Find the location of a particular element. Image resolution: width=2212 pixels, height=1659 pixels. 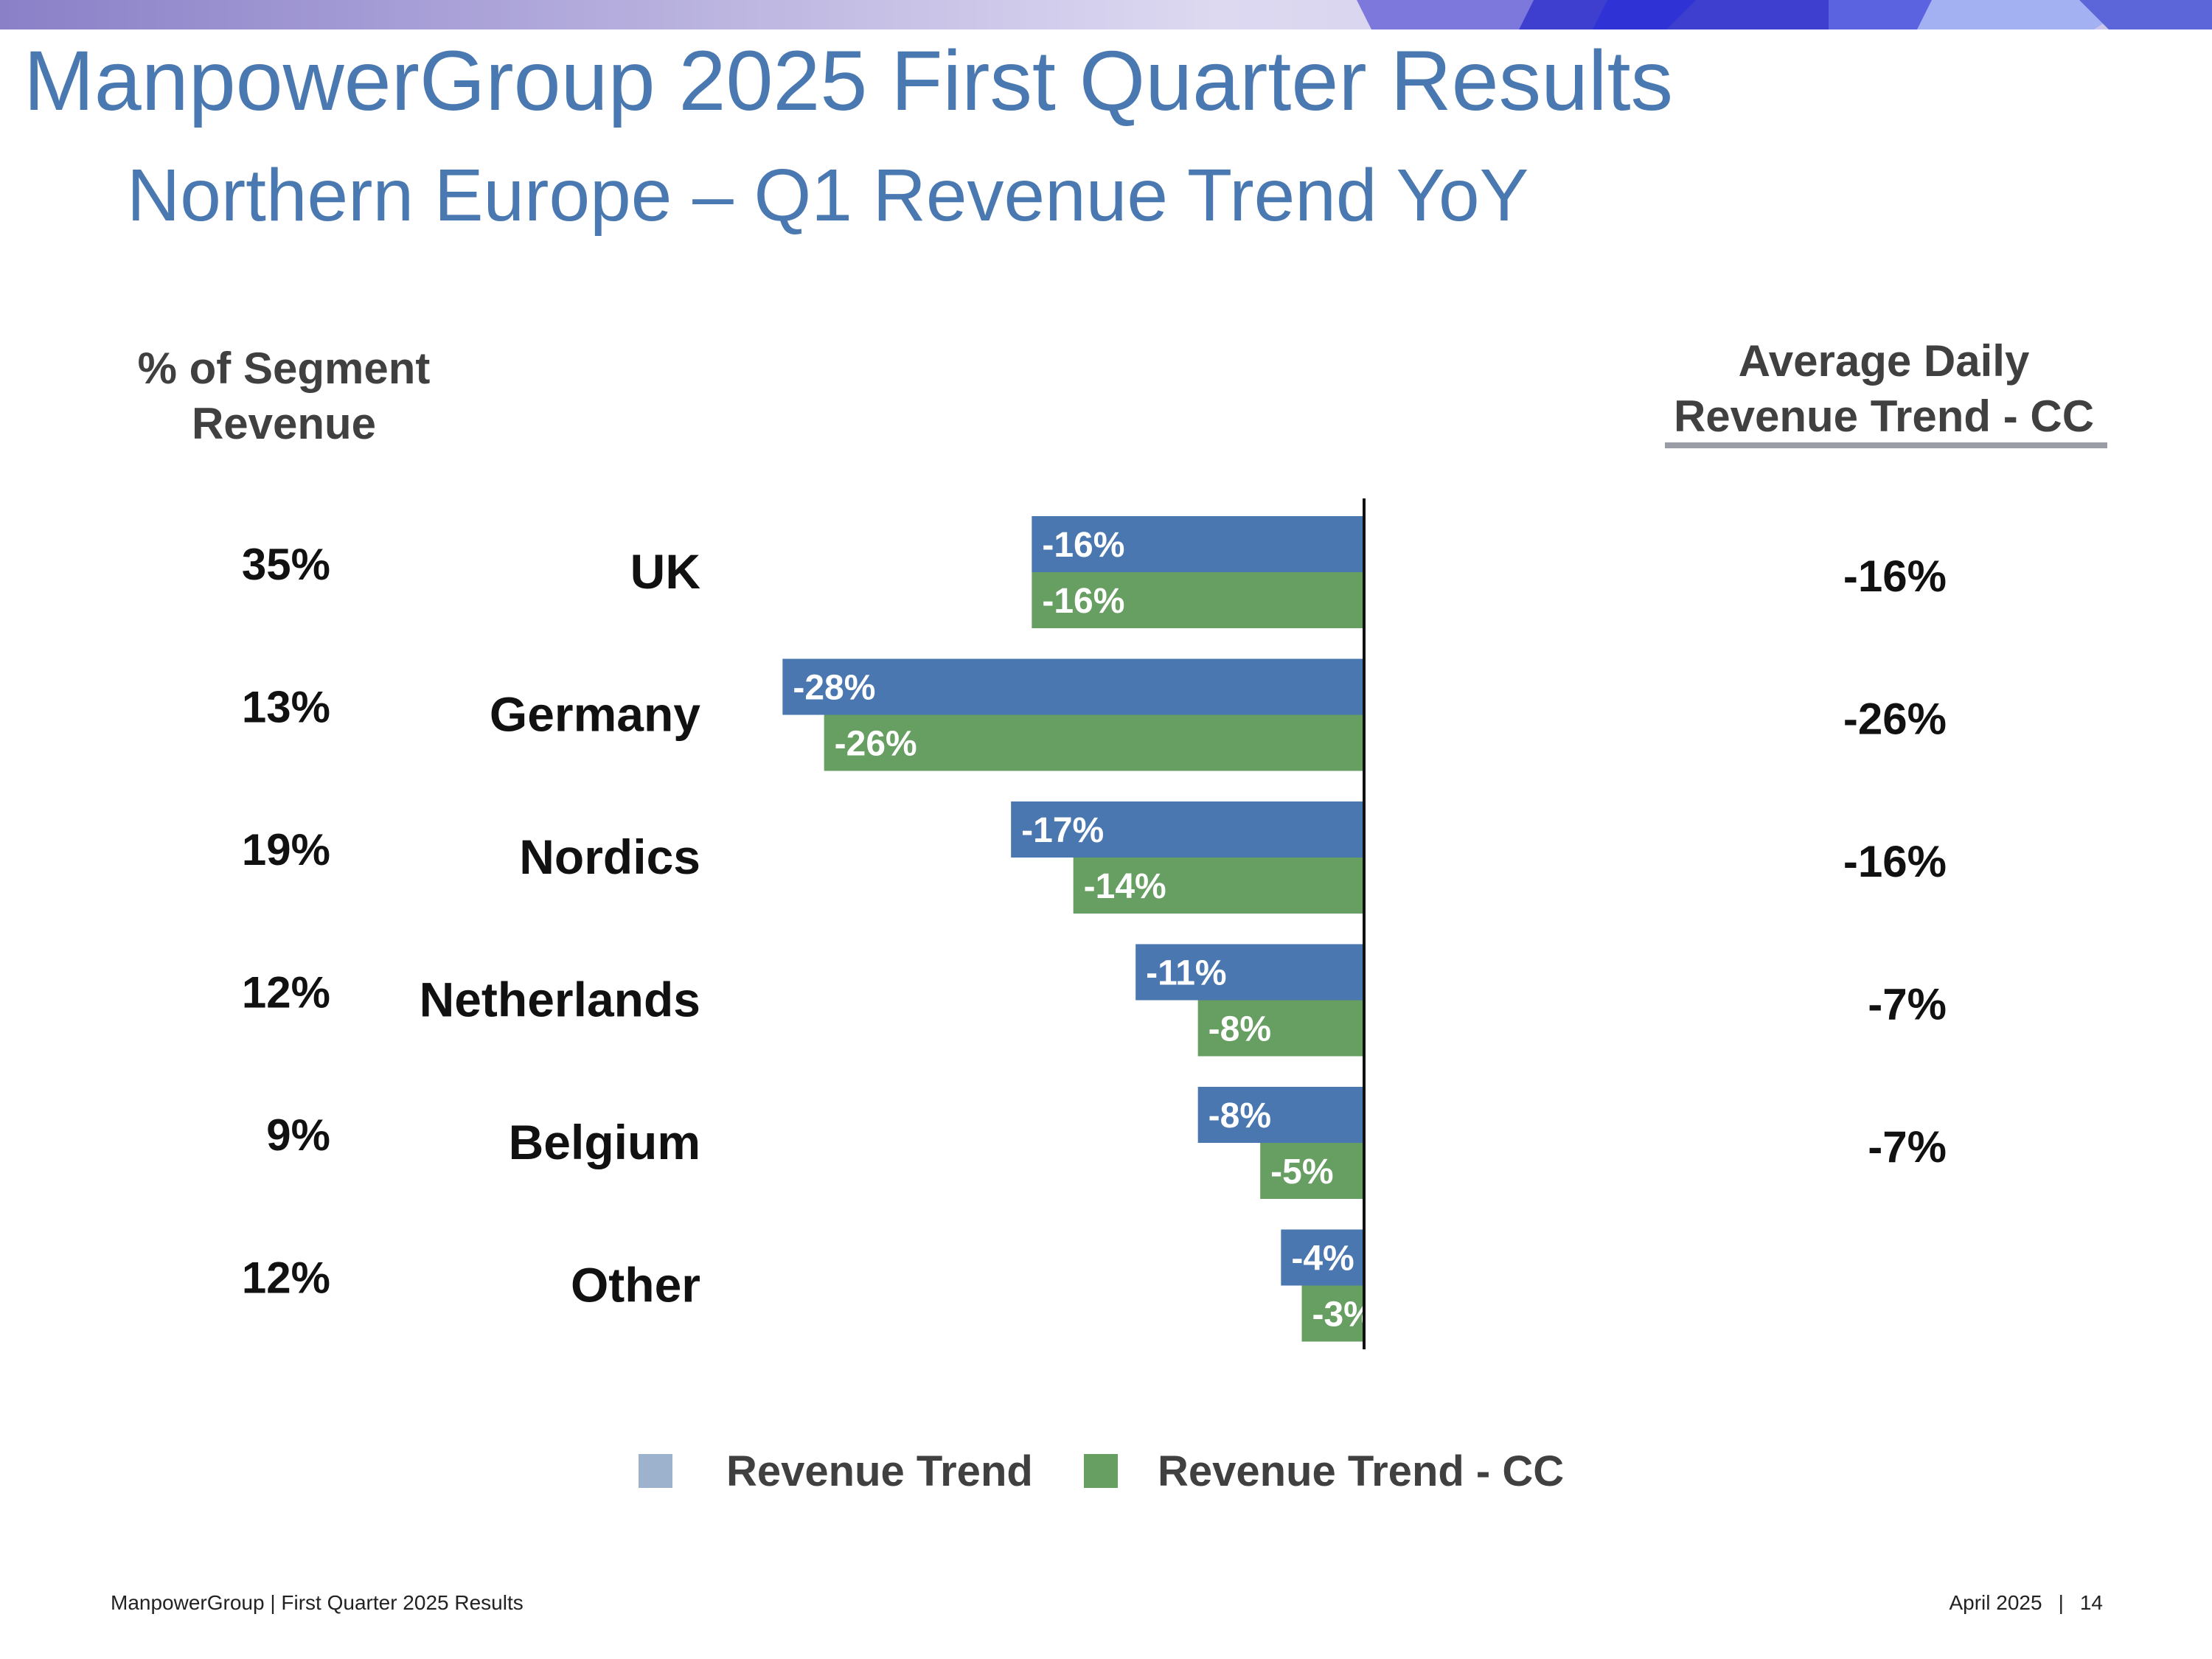

data-label-revenue-trend-germany: -28% is located at coordinates (834, 688).